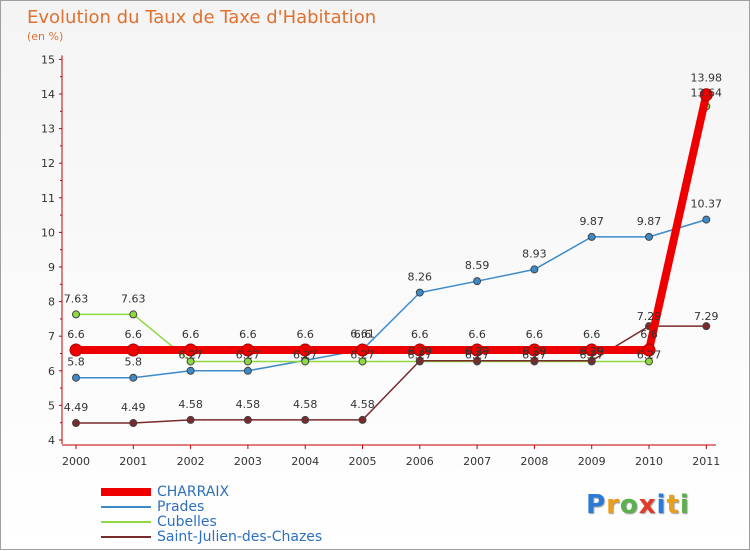 This screenshot has height=551, width=750. What do you see at coordinates (305, 461) in the screenshot?
I see `x-tick-label: 2004` at bounding box center [305, 461].